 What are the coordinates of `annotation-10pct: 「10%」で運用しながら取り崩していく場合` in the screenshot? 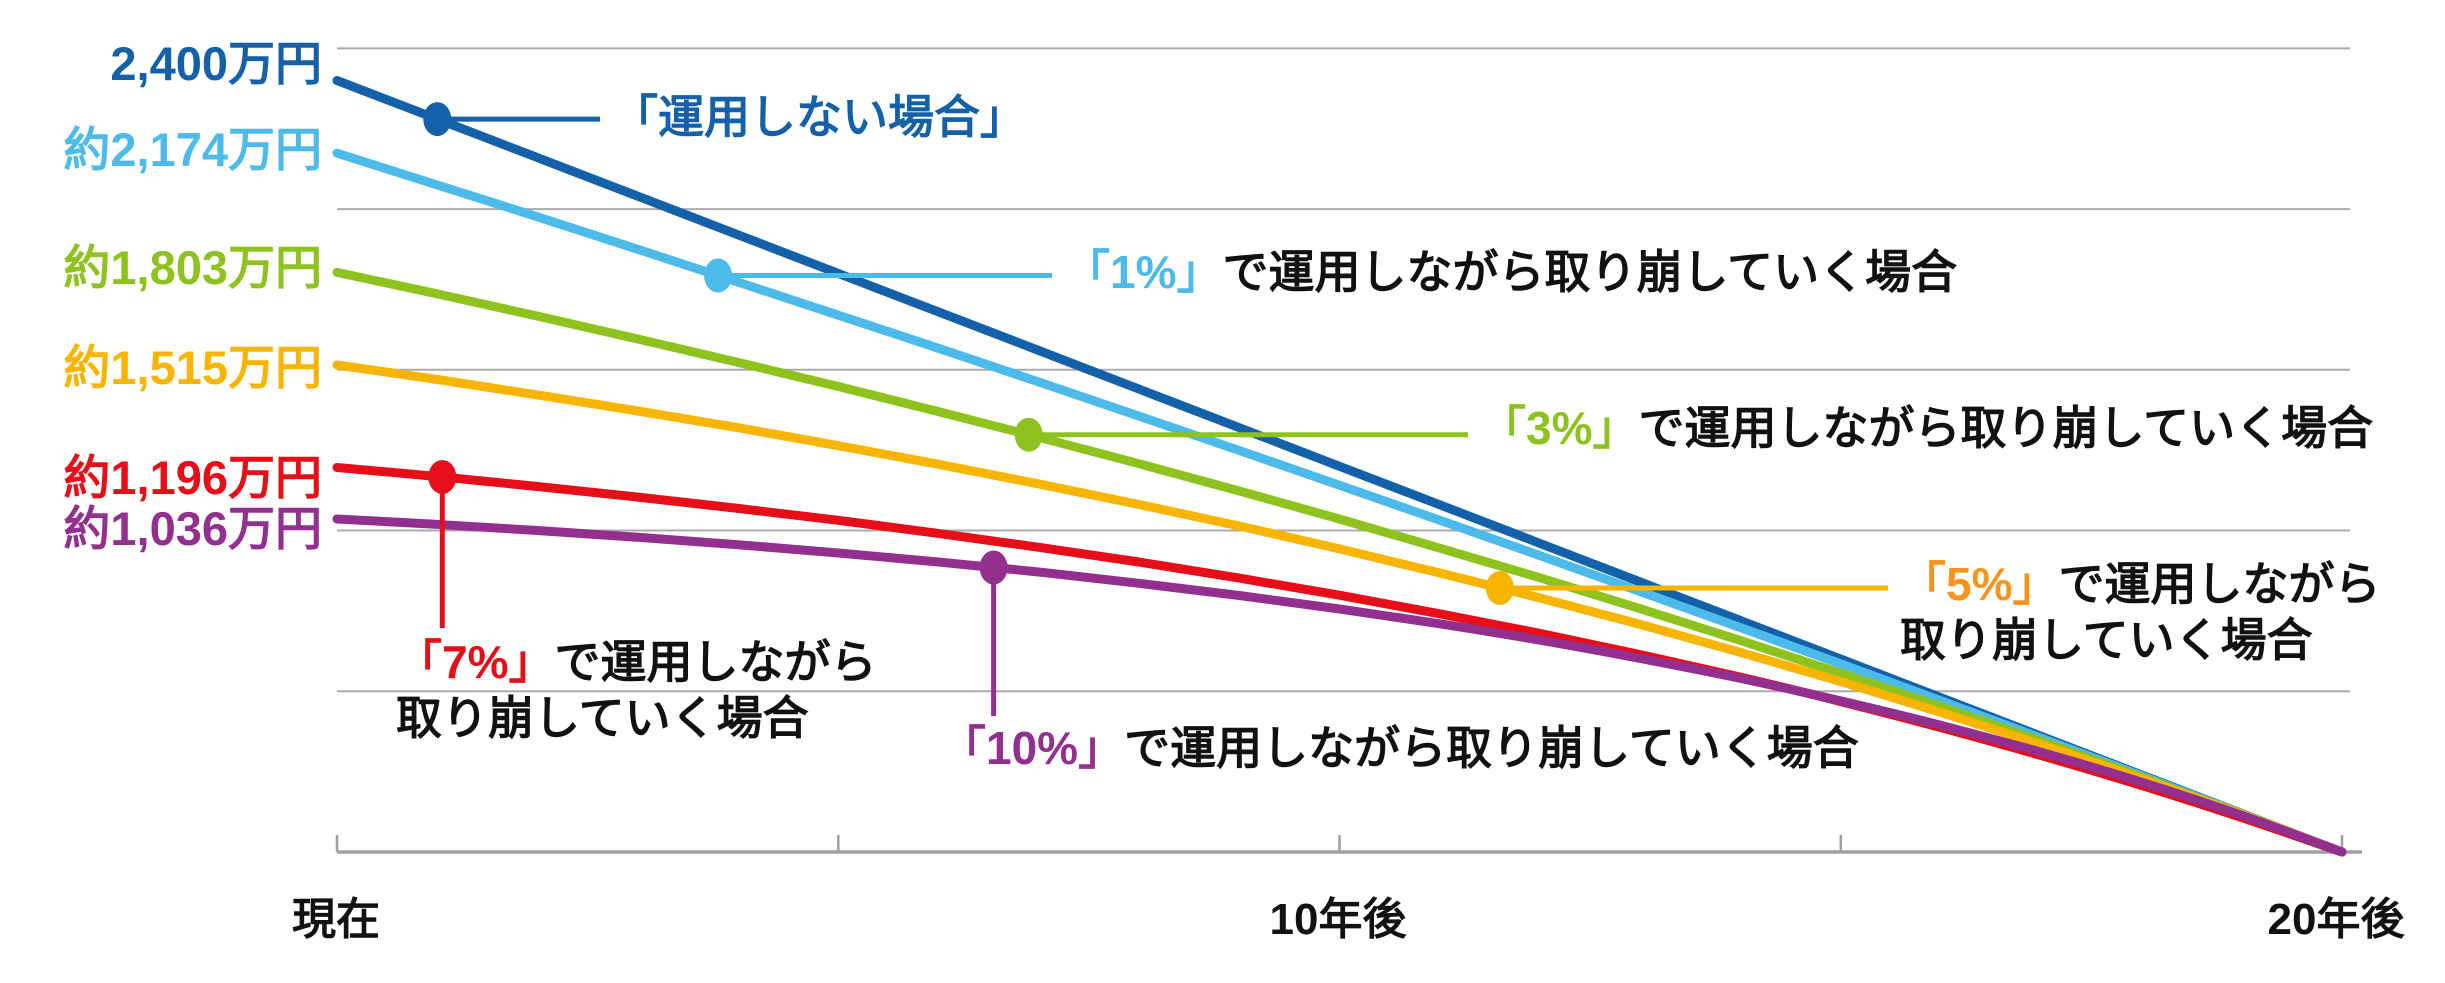 It's located at (1399, 748).